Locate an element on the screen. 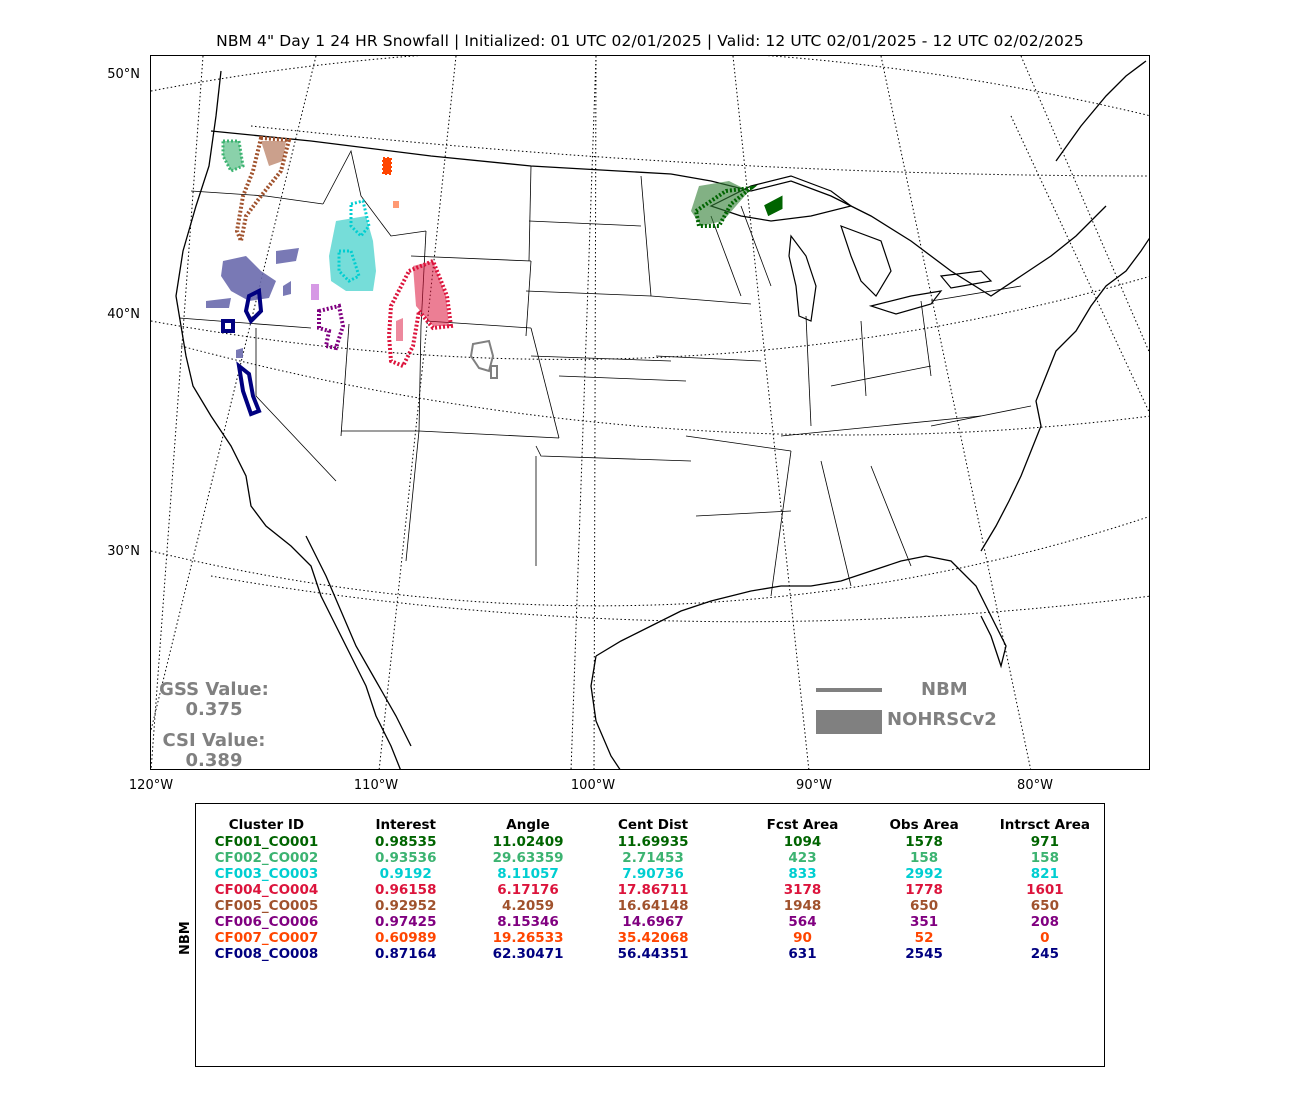 The image size is (1300, 1100). gulf-coast is located at coordinates (801, 612).